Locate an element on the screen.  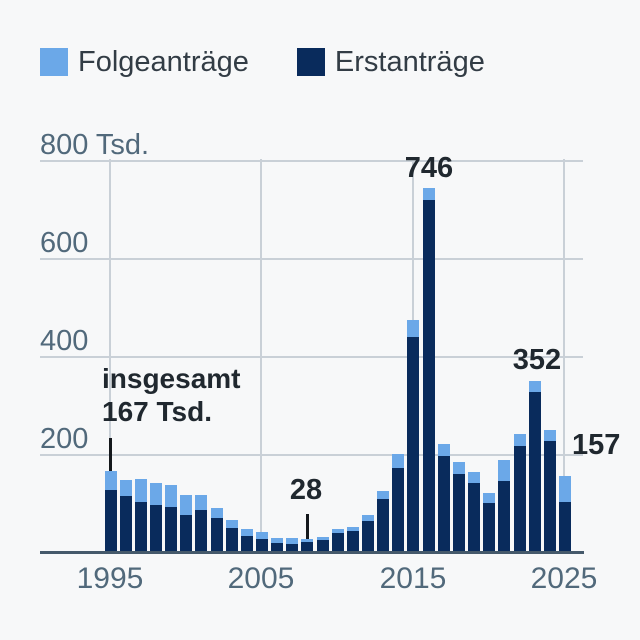
bar-1999-folgeantraege is located at coordinates (171, 496).